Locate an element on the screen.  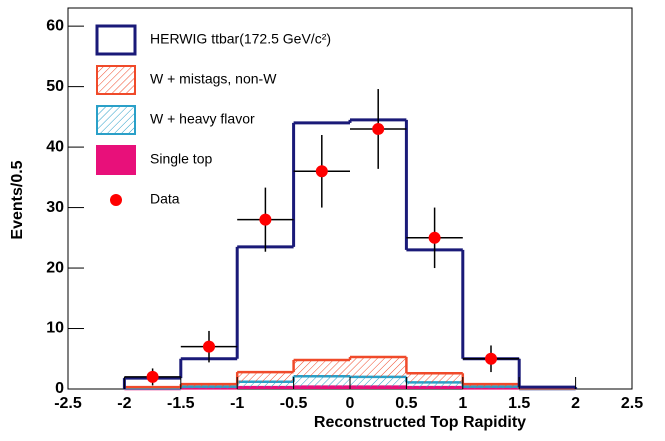
x-axis-label: Reconstructed Top Rapidity is located at coordinates (420, 422).